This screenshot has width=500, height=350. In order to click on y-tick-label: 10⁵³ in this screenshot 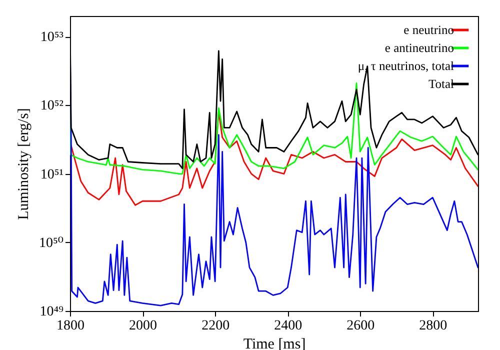, I will do `click(52, 38)`.